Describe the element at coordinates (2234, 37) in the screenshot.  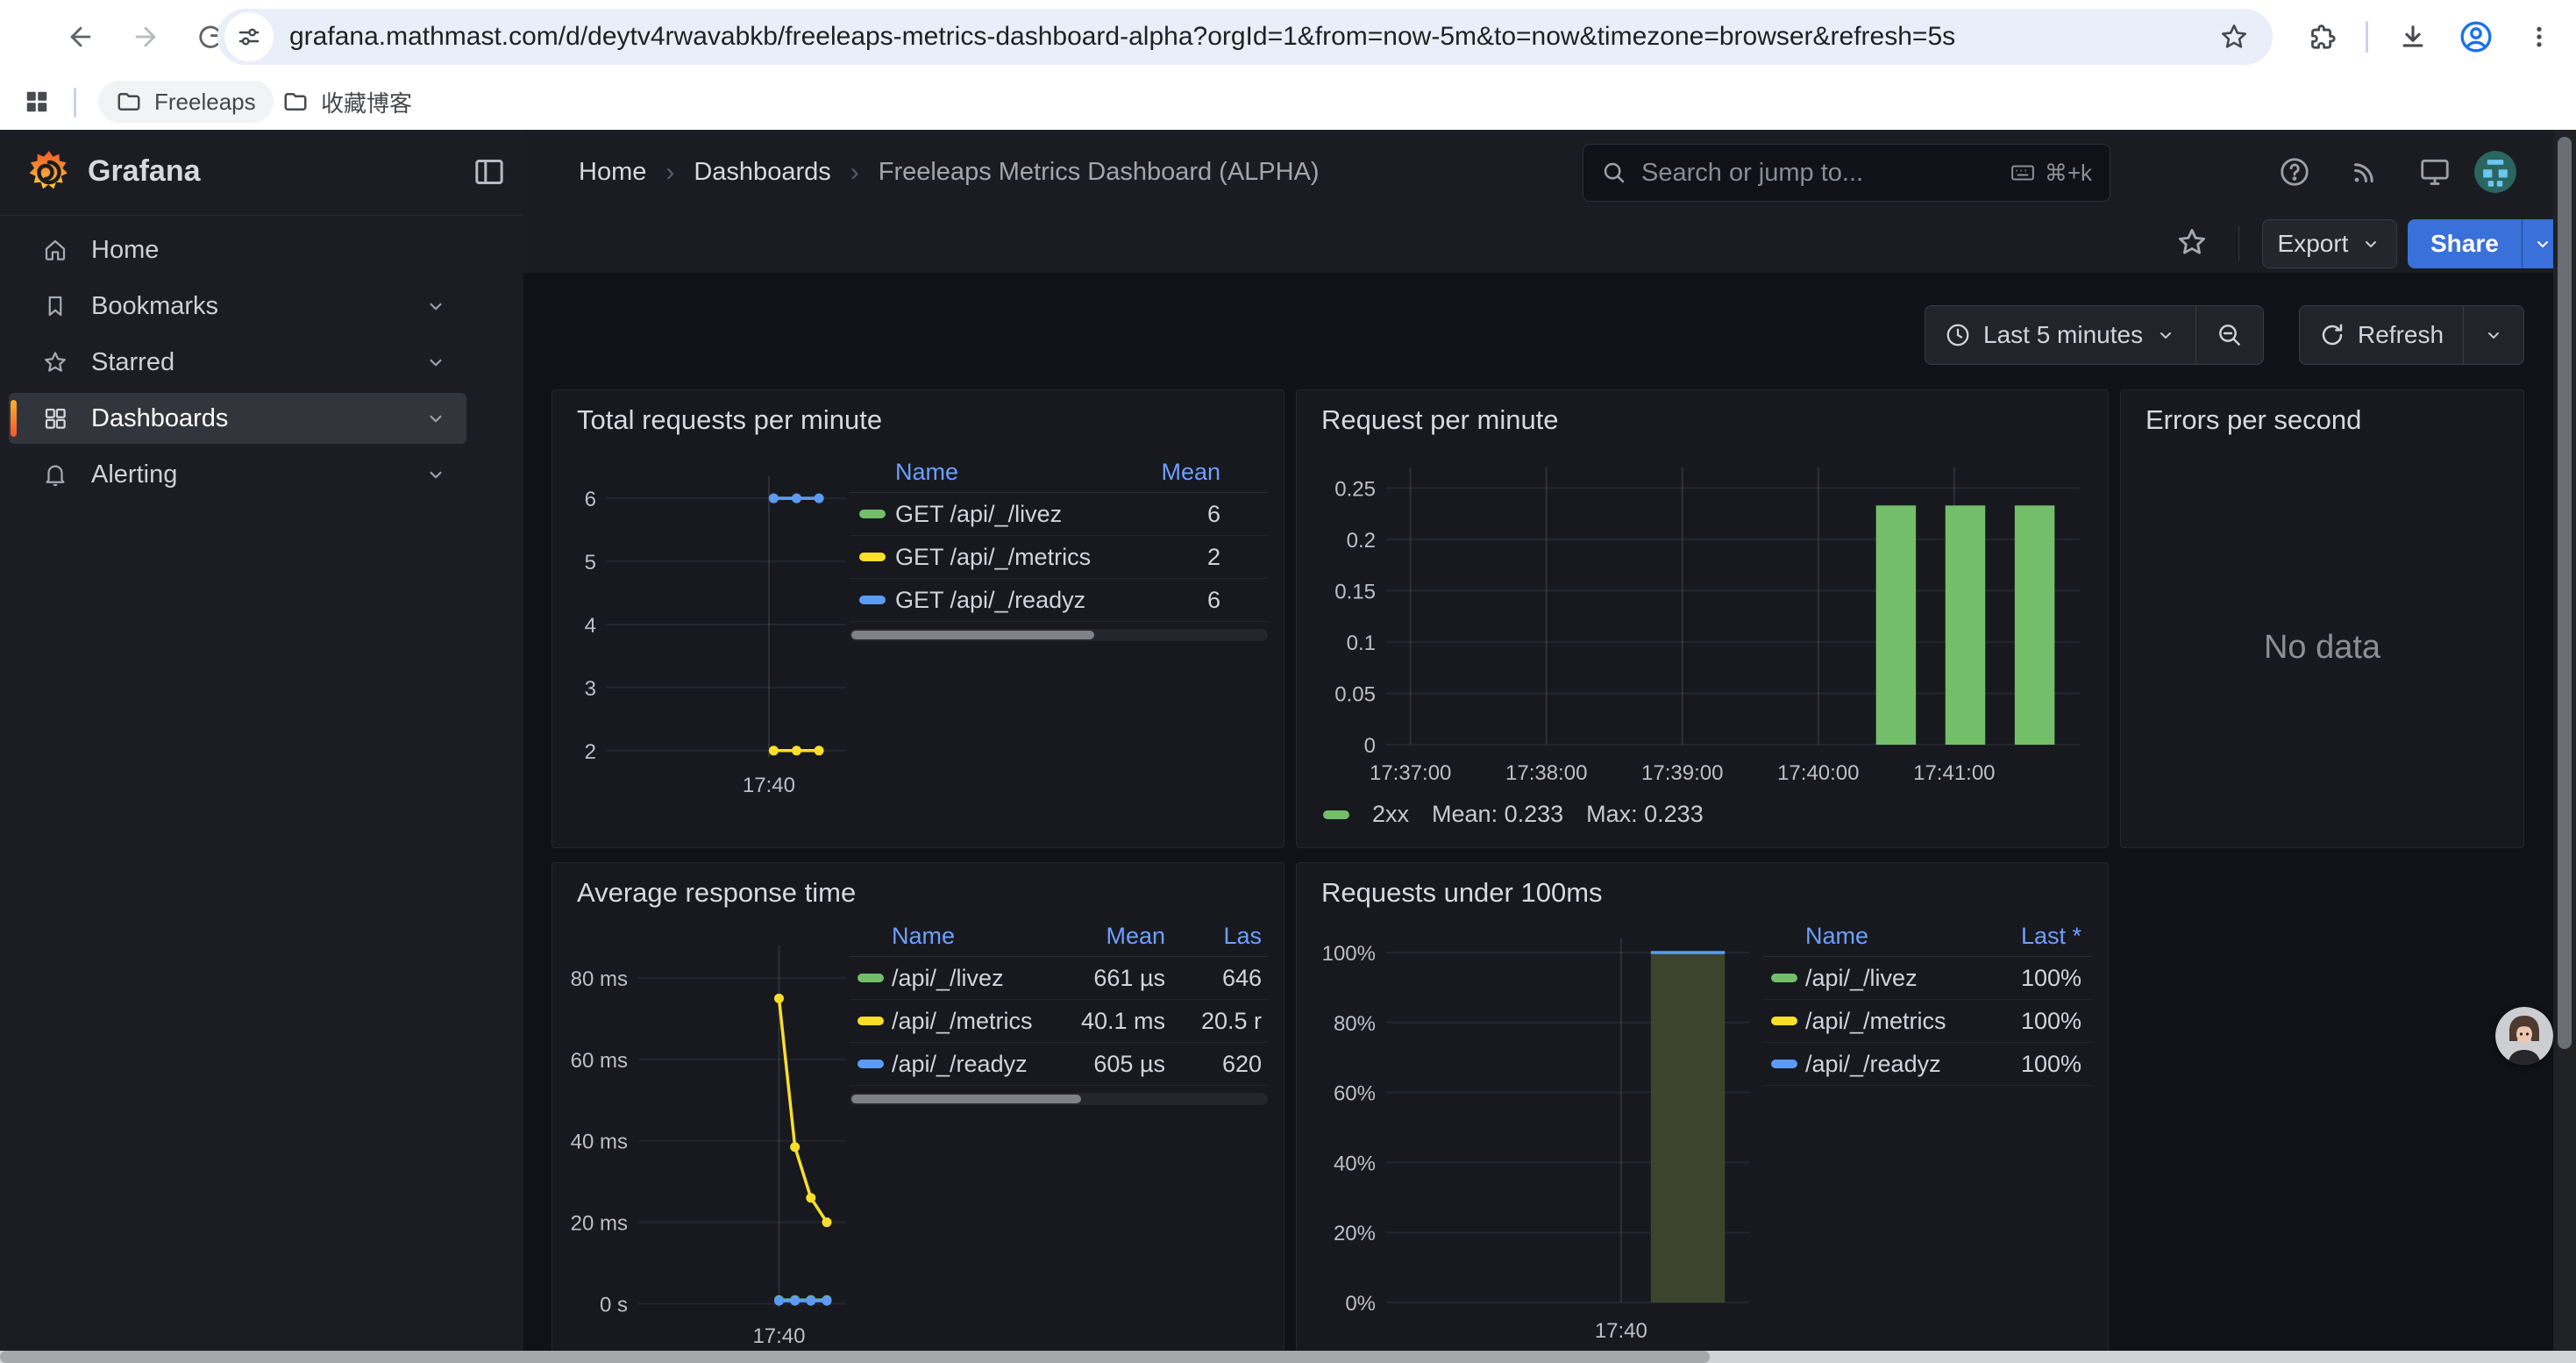
I see `bookmark-star-icon` at that location.